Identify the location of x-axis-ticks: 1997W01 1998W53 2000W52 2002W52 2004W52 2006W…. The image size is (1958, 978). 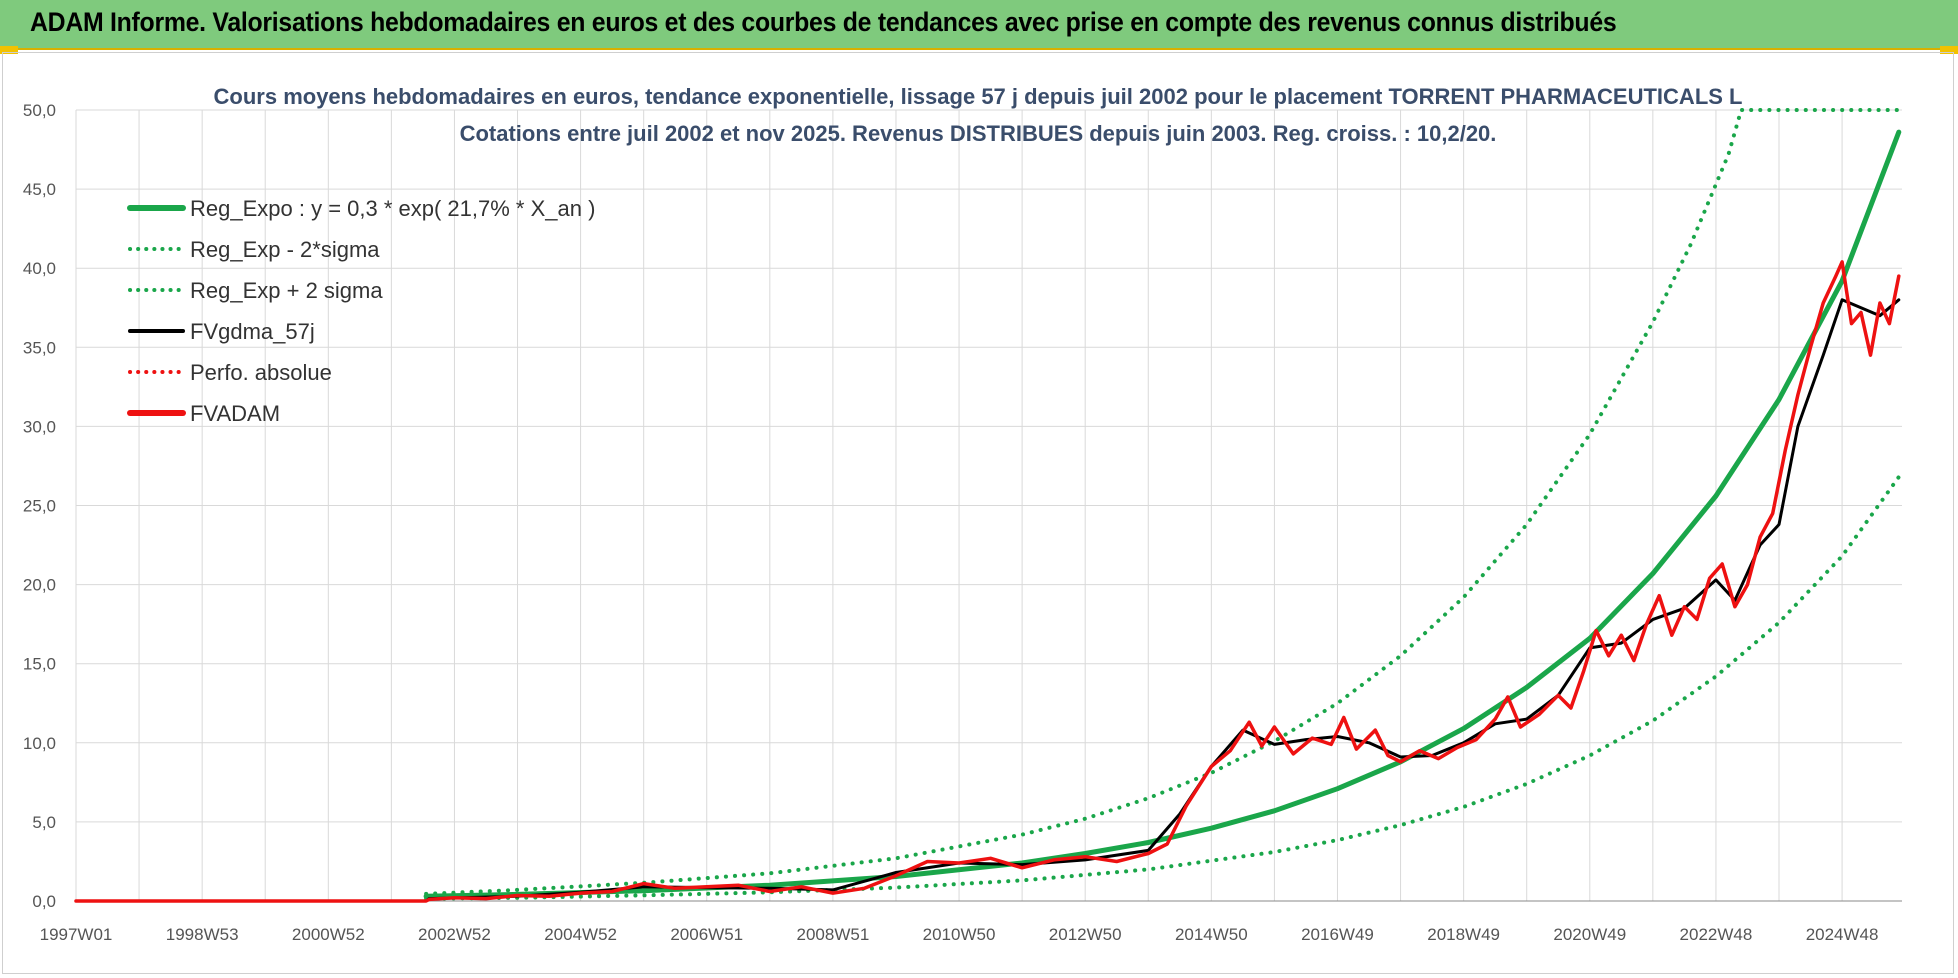
(959, 934).